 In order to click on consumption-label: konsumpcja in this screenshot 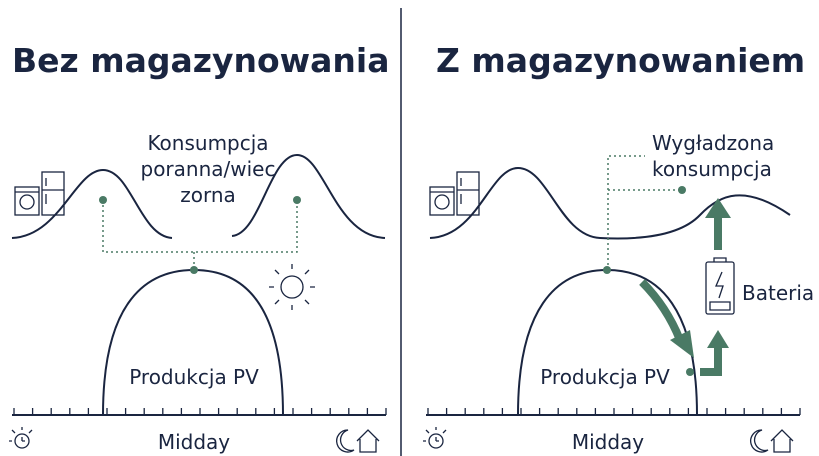, I will do `click(712, 169)`.